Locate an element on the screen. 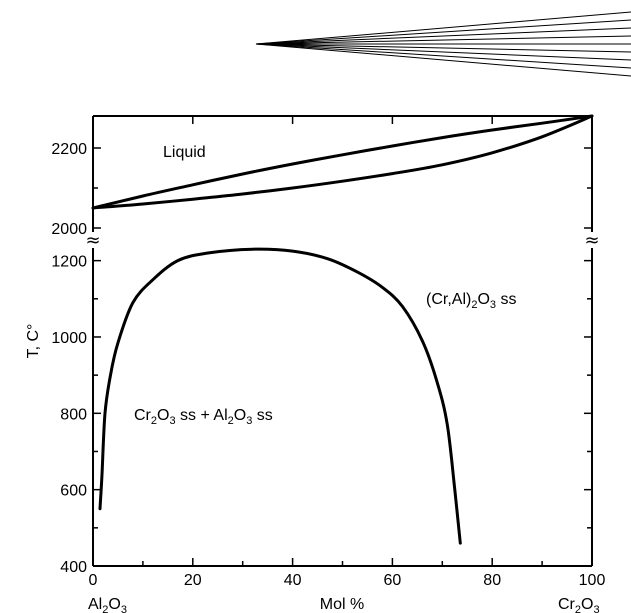 The width and height of the screenshot is (631, 613). y-tick-label: 800 is located at coordinates (73, 414).